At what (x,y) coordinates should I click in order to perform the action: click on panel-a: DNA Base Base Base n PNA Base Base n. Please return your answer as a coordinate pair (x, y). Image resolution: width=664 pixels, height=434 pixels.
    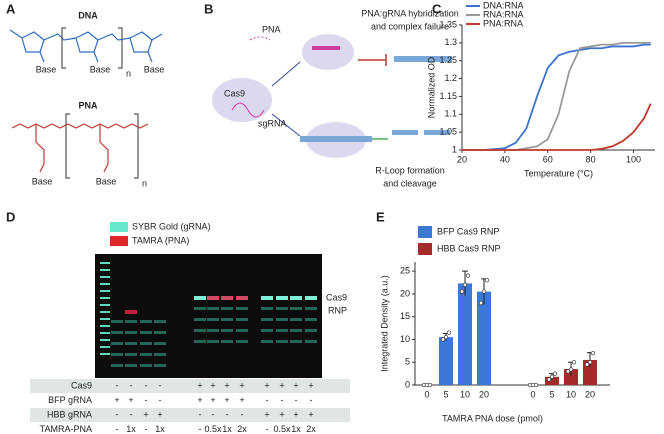
    Looking at the image, I should click on (87, 99).